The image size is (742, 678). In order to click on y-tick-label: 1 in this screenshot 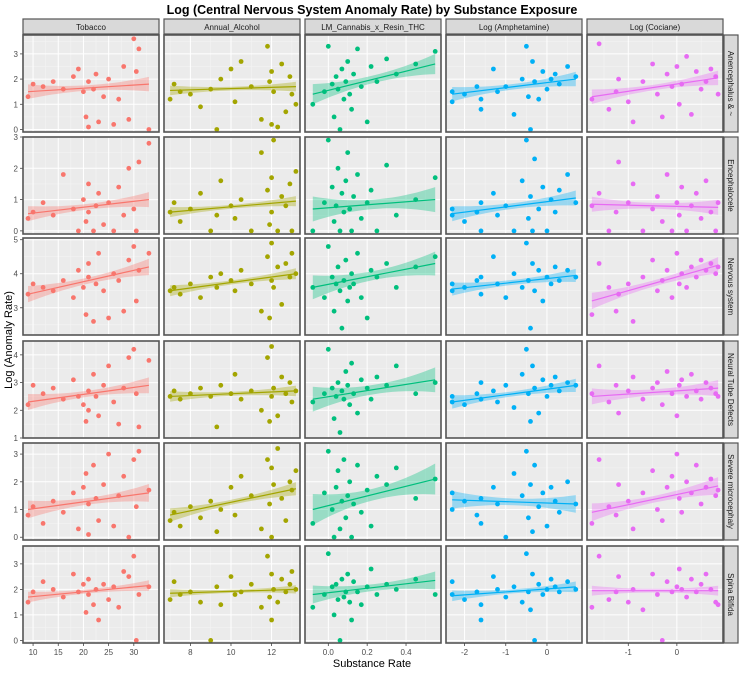, I will do `click(16, 615)`.